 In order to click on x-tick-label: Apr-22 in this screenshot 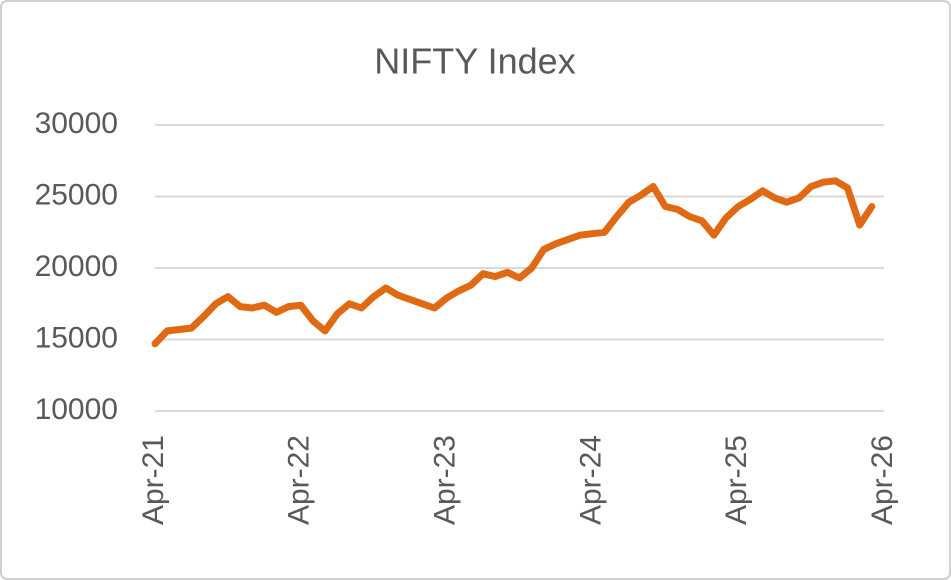, I will do `click(299, 480)`.